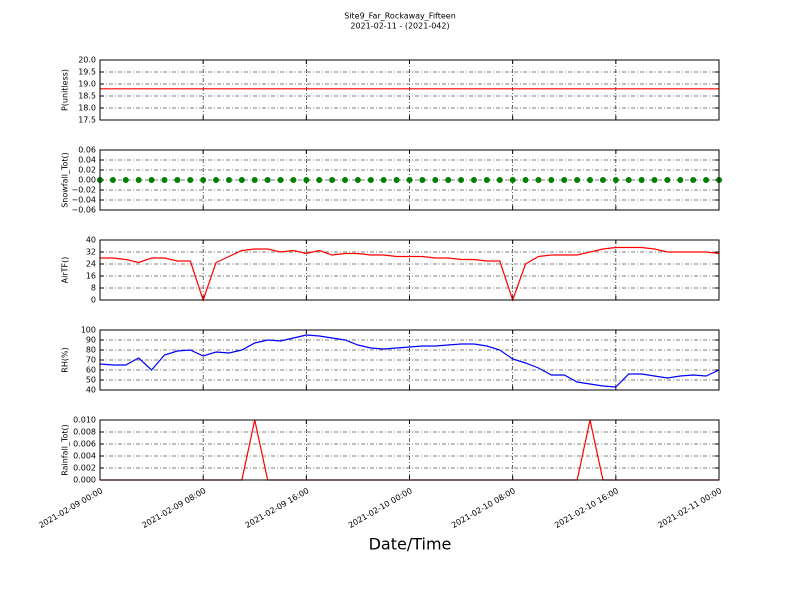 The image size is (800, 600). Describe the element at coordinates (87, 170) in the screenshot. I see `y-tick-label: 0.02` at that location.